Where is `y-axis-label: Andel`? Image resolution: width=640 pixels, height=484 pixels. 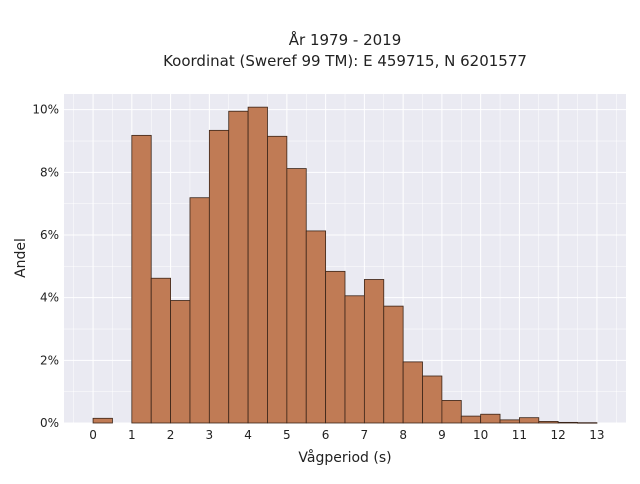 y-axis-label: Andel is located at coordinates (21, 258).